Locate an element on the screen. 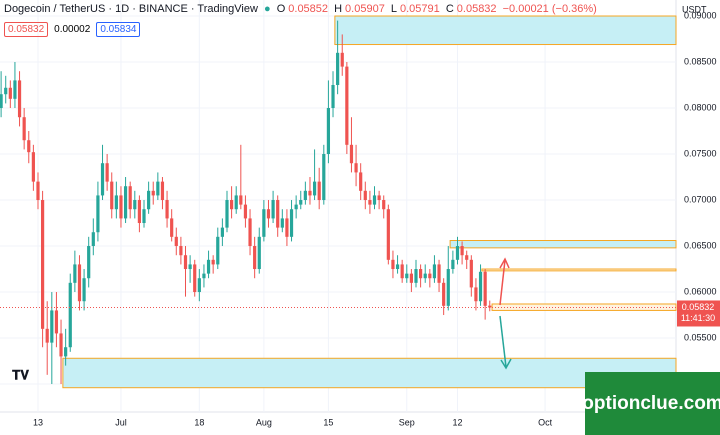 This screenshot has height=435, width=720. x-tick-label: 13 is located at coordinates (38, 422).